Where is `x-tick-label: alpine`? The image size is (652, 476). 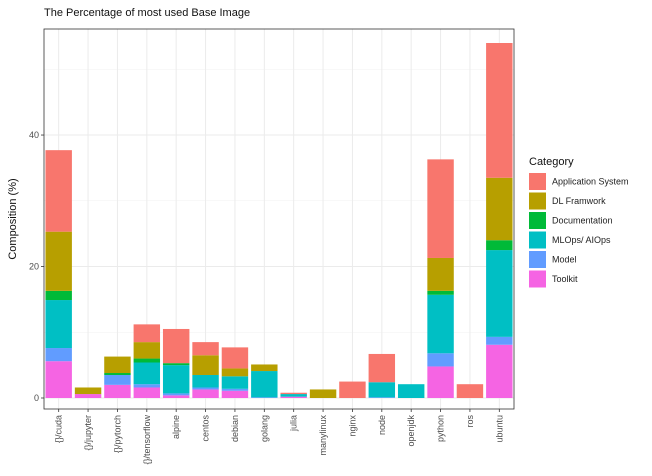 x-tick-label: alpine is located at coordinates (176, 427).